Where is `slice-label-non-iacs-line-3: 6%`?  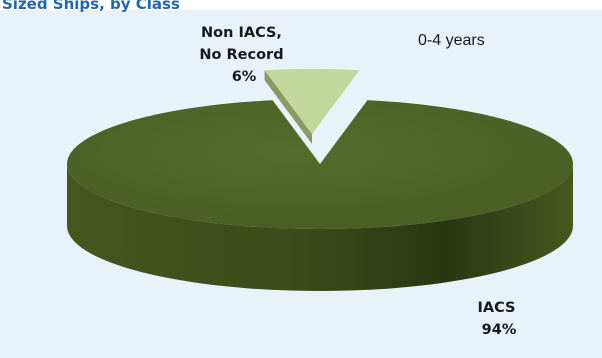 slice-label-non-iacs-line-3: 6% is located at coordinates (244, 77).